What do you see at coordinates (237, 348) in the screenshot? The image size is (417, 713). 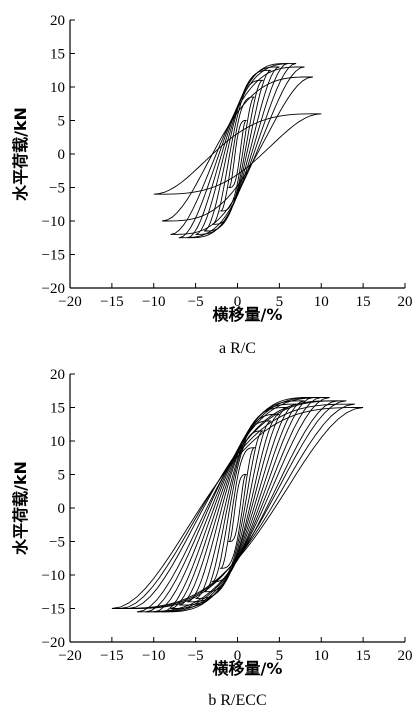 I see `panel-caption: a R/C` at bounding box center [237, 348].